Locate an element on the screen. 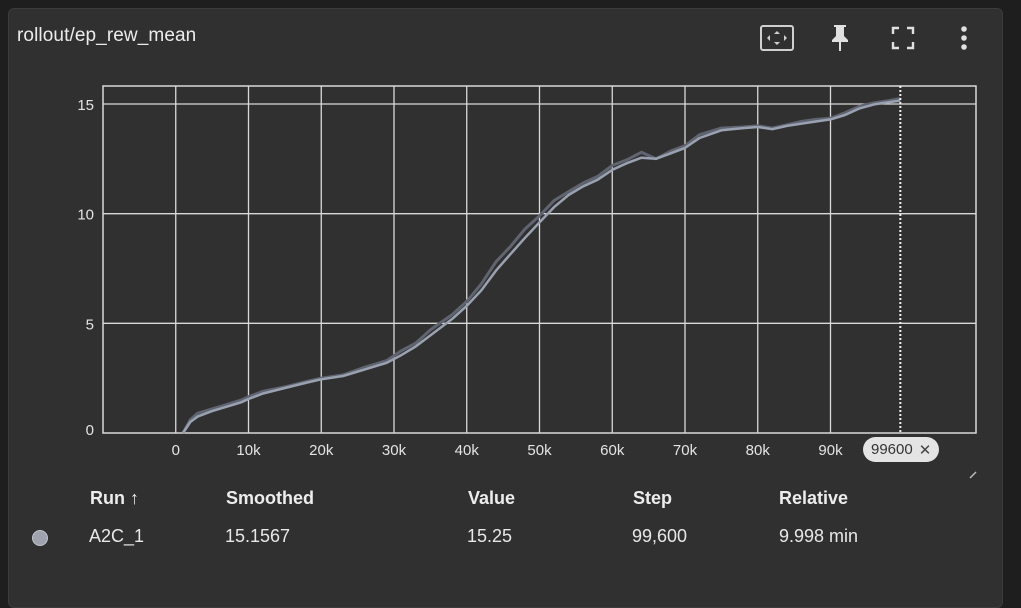  pin-icon is located at coordinates (840, 38).